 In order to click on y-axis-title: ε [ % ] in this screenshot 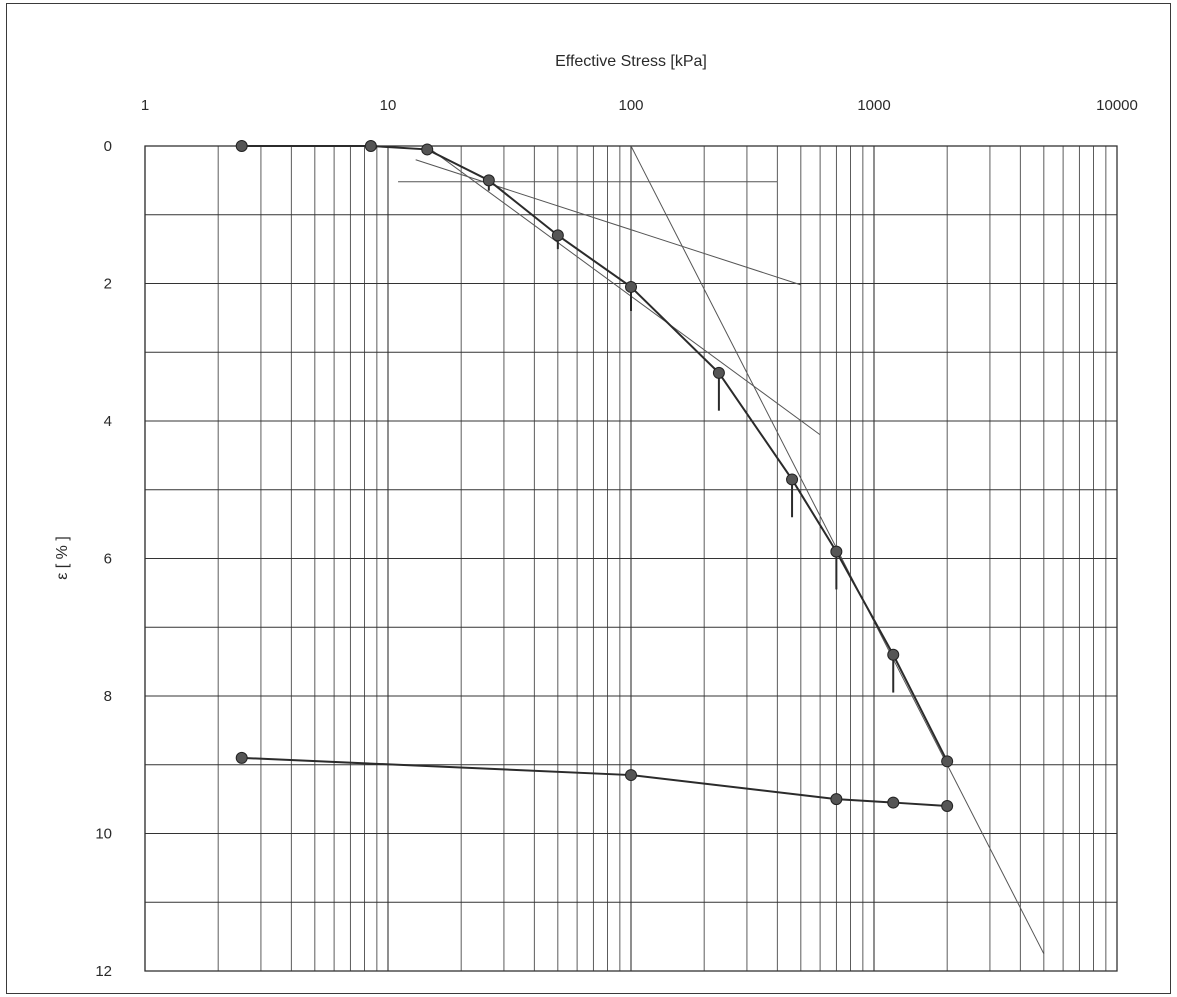, I will do `click(62, 558)`.